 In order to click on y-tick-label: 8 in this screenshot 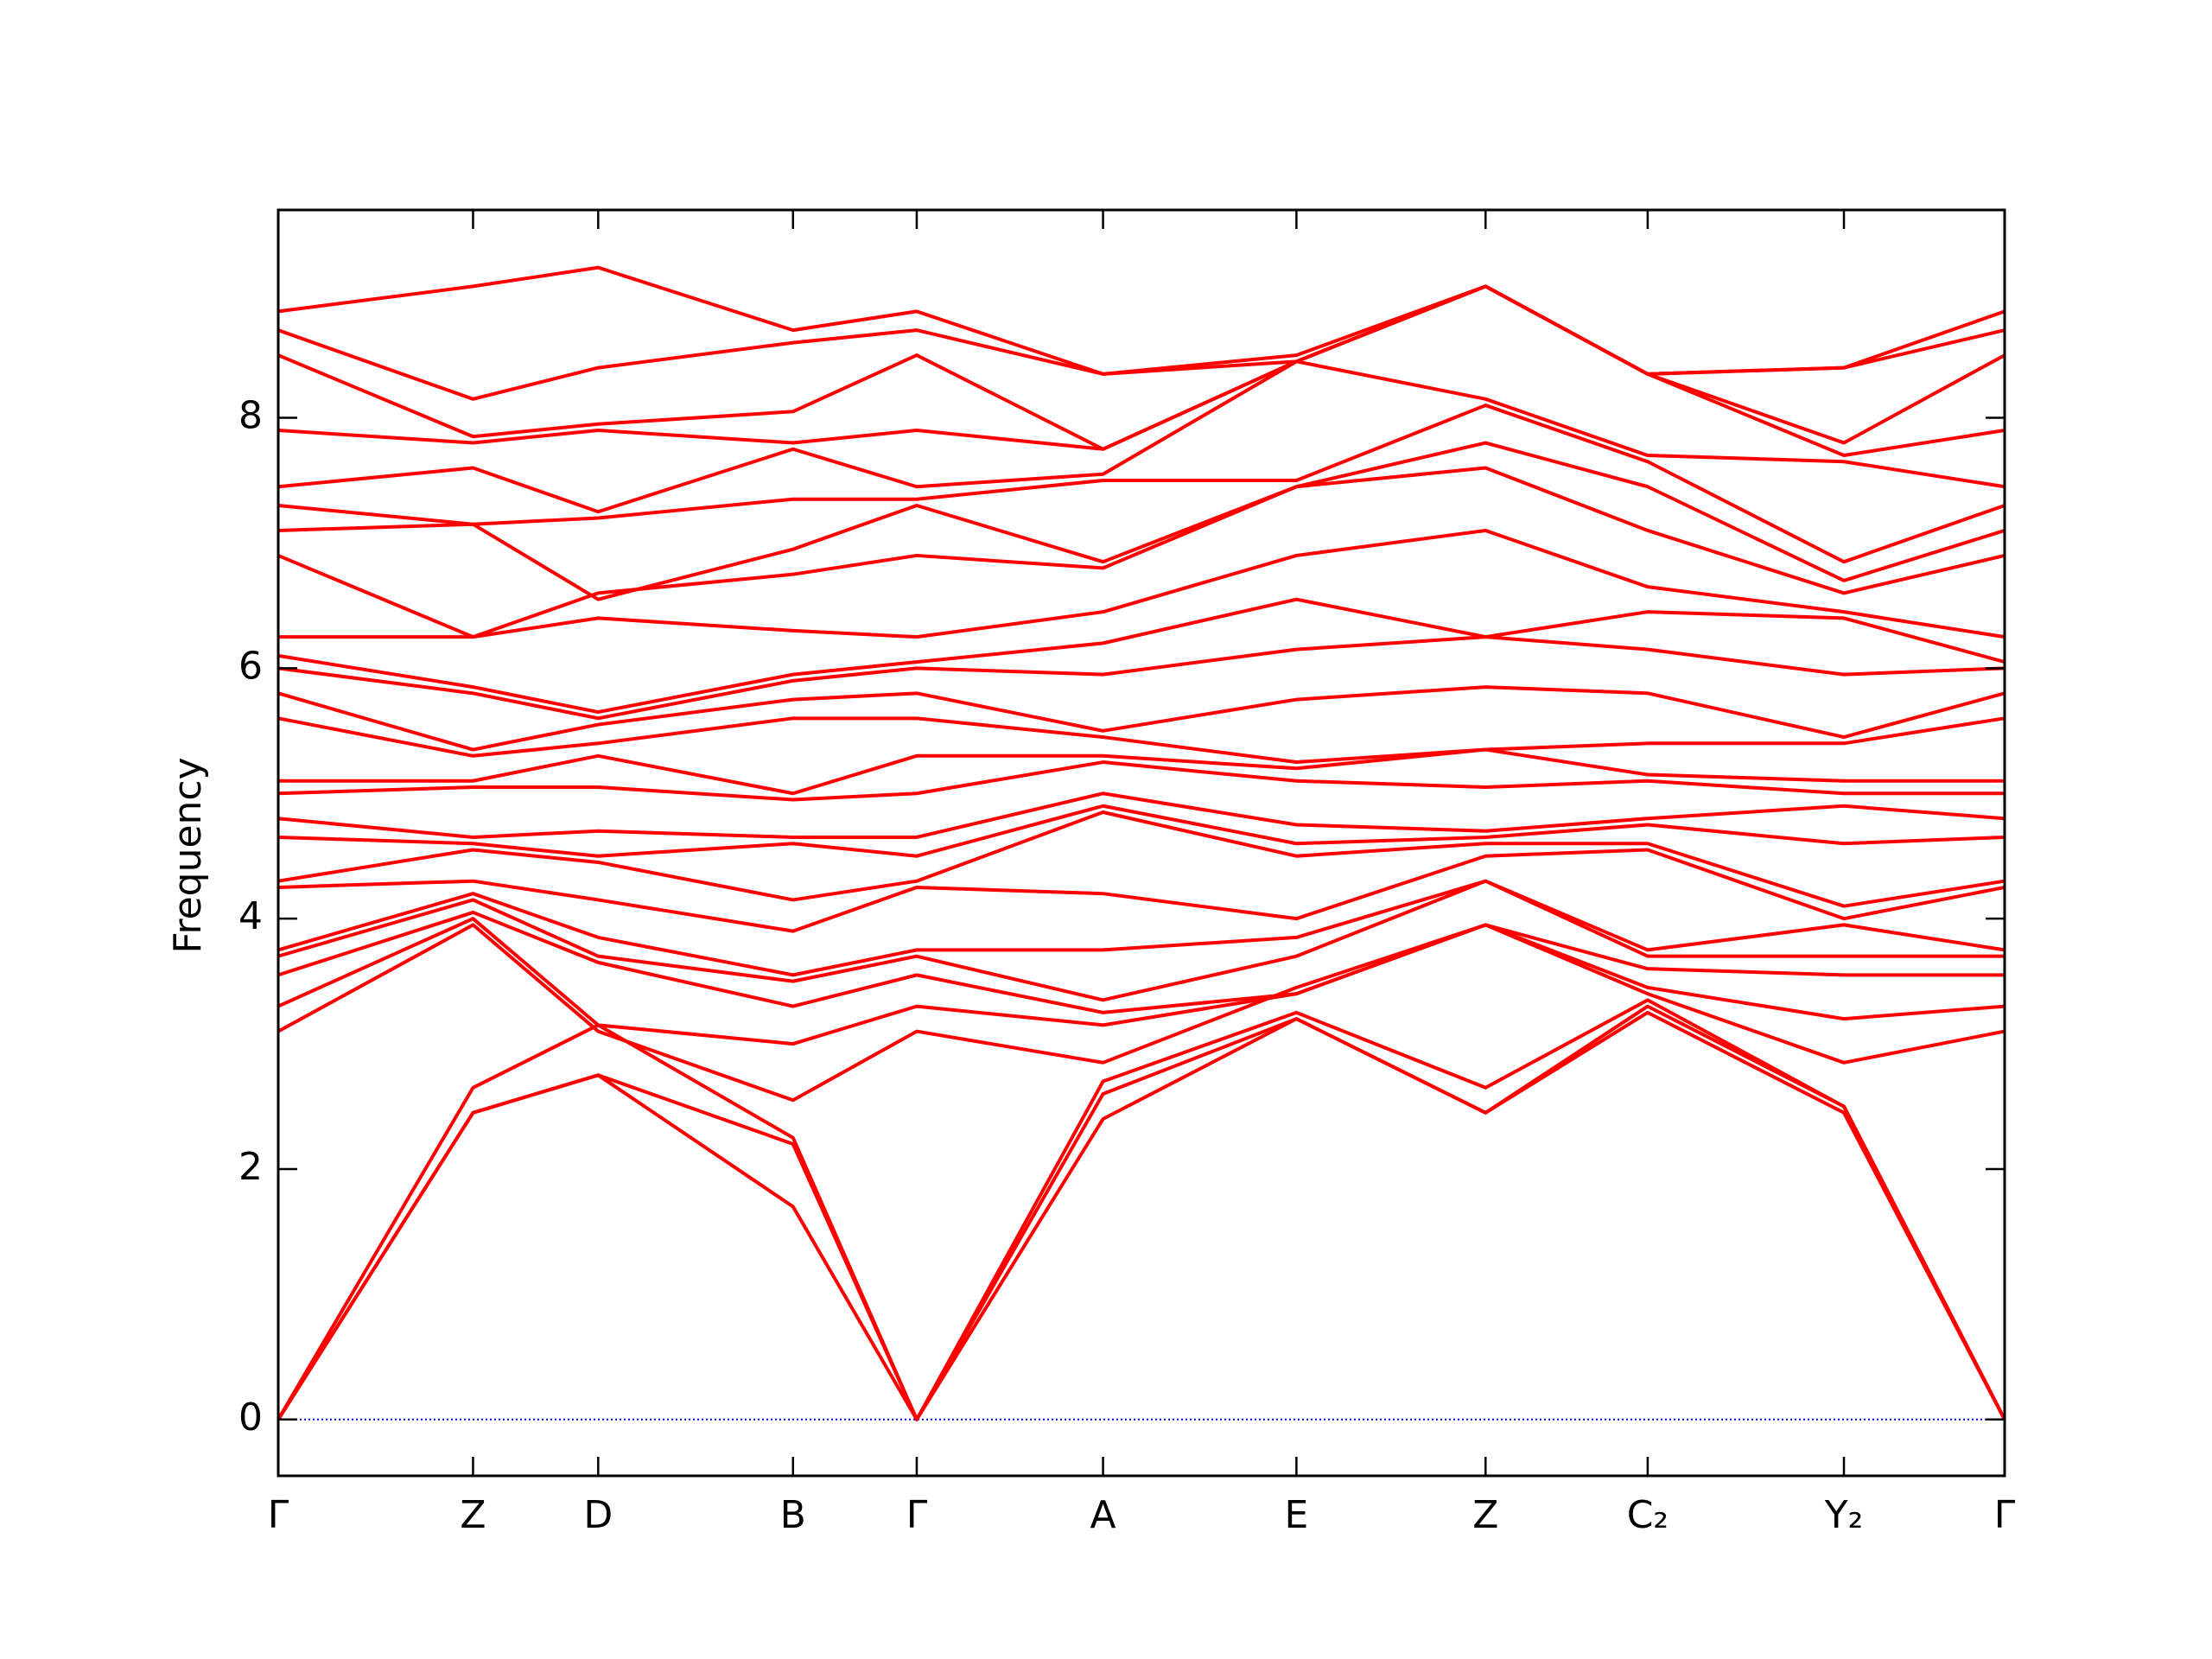, I will do `click(250, 416)`.